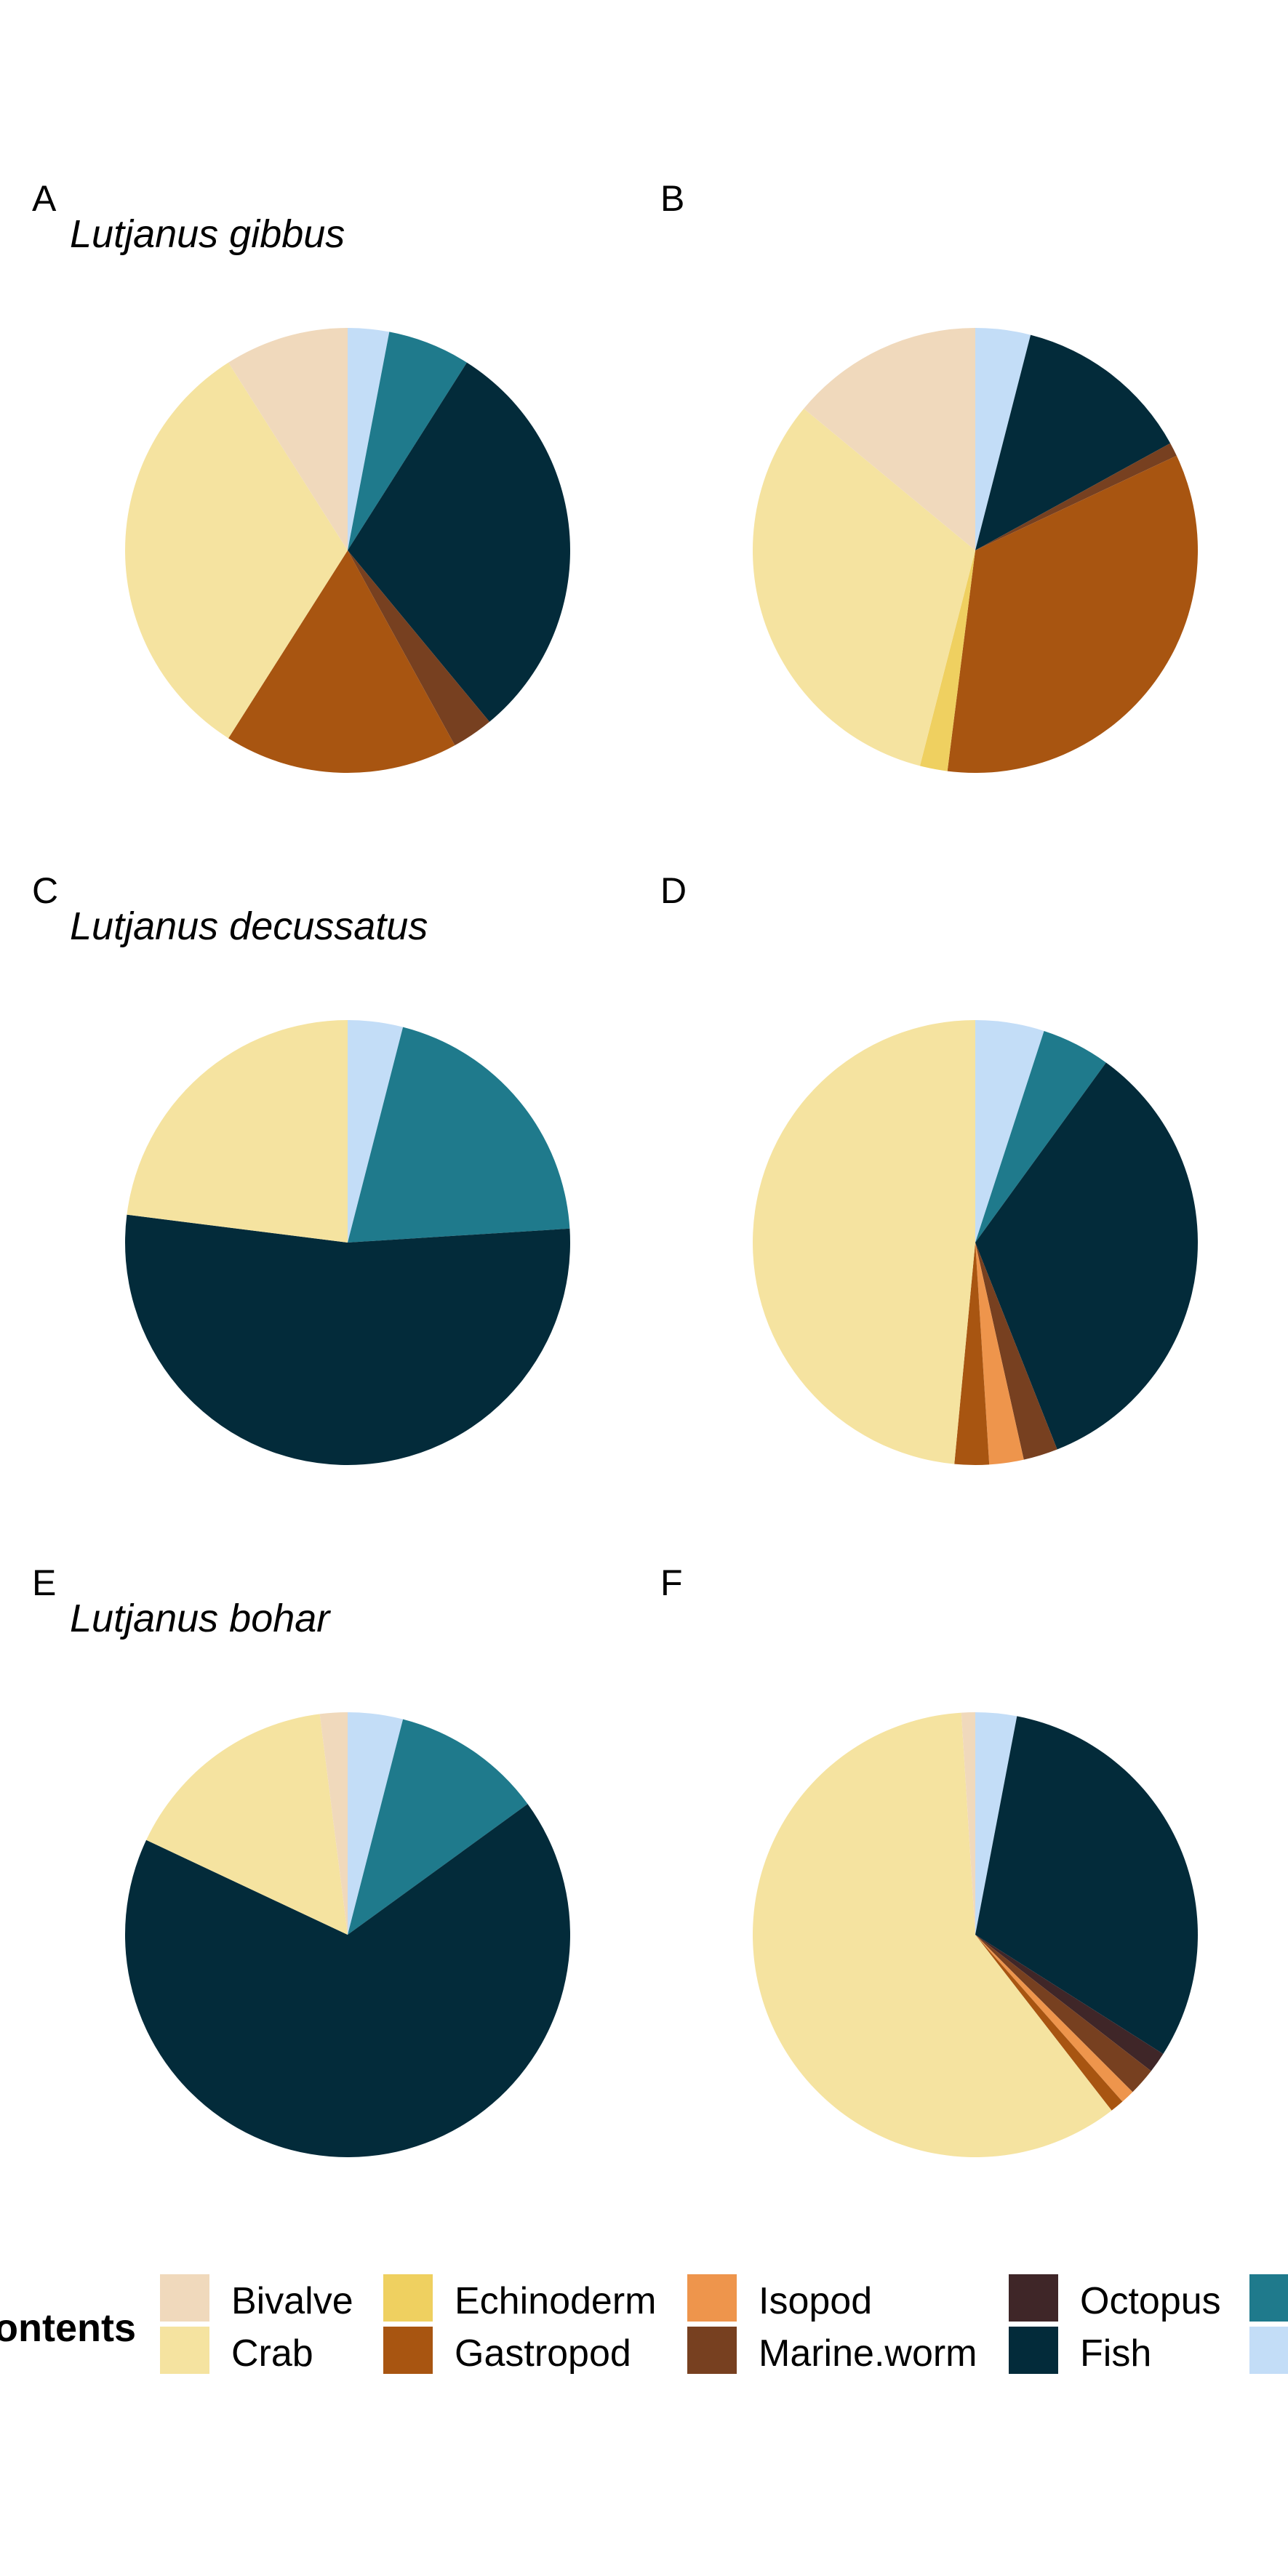  I want to click on legend-label-bivalve: Bivalve, so click(292, 2301).